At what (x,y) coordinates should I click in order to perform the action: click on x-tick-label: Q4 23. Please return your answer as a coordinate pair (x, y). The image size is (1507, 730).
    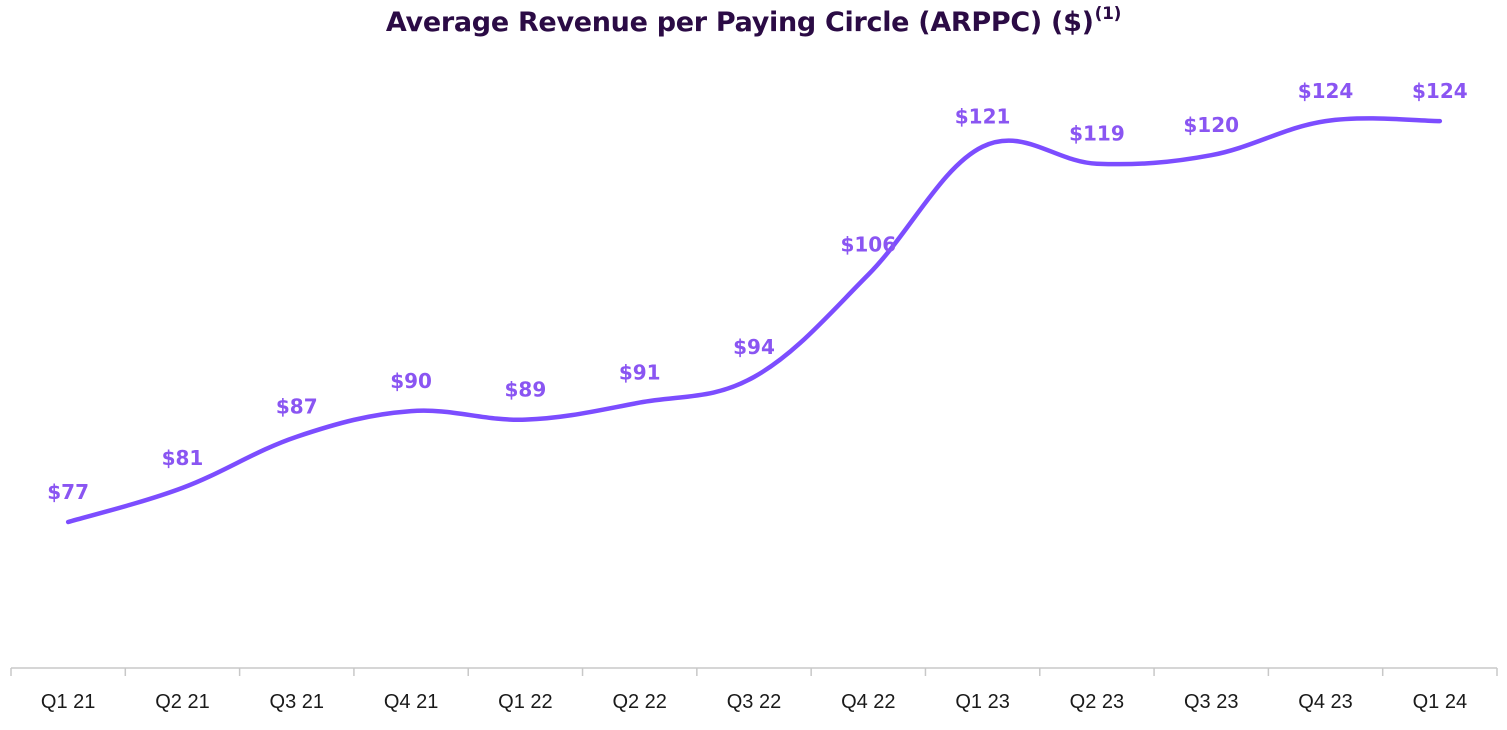
    Looking at the image, I should click on (1325, 702).